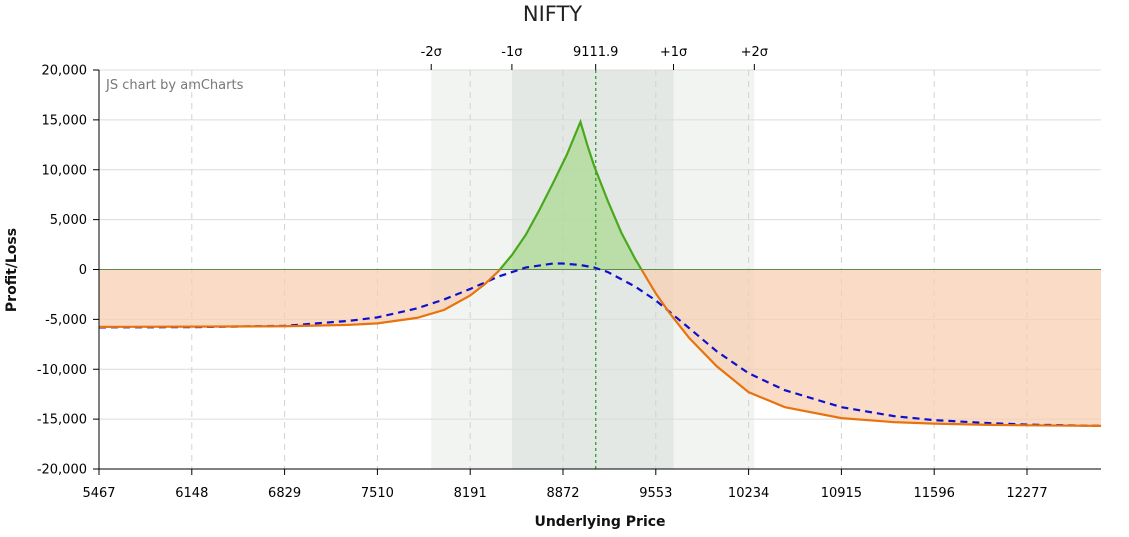 This screenshot has width=1129, height=537. I want to click on chart-credit: JS chart by amCharts, so click(175, 85).